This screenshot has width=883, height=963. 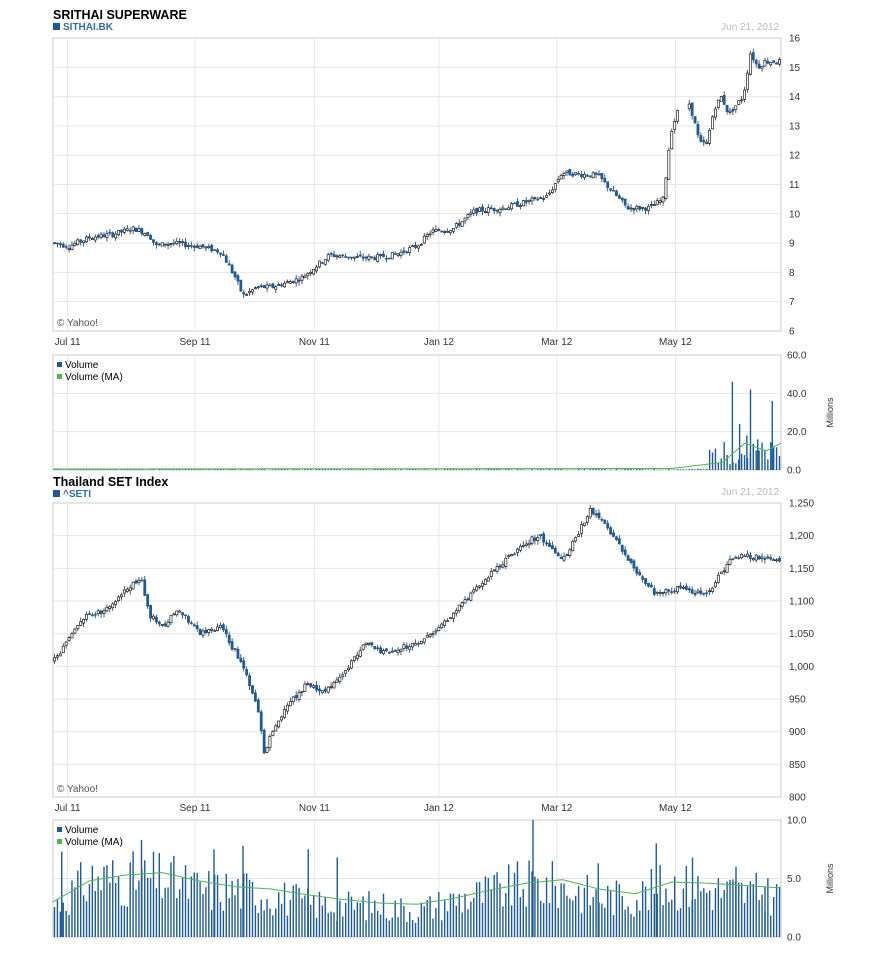 I want to click on chart-2-ticker: ^SETI, so click(x=72, y=494).